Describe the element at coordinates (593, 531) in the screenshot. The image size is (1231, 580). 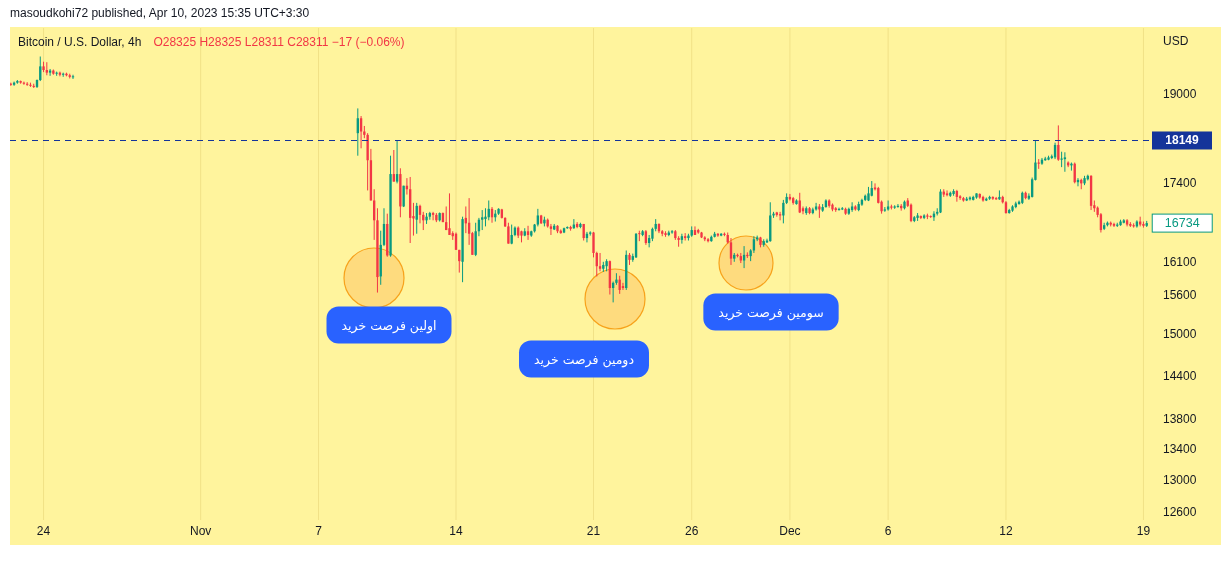
I see `x-tick-label: 21` at that location.